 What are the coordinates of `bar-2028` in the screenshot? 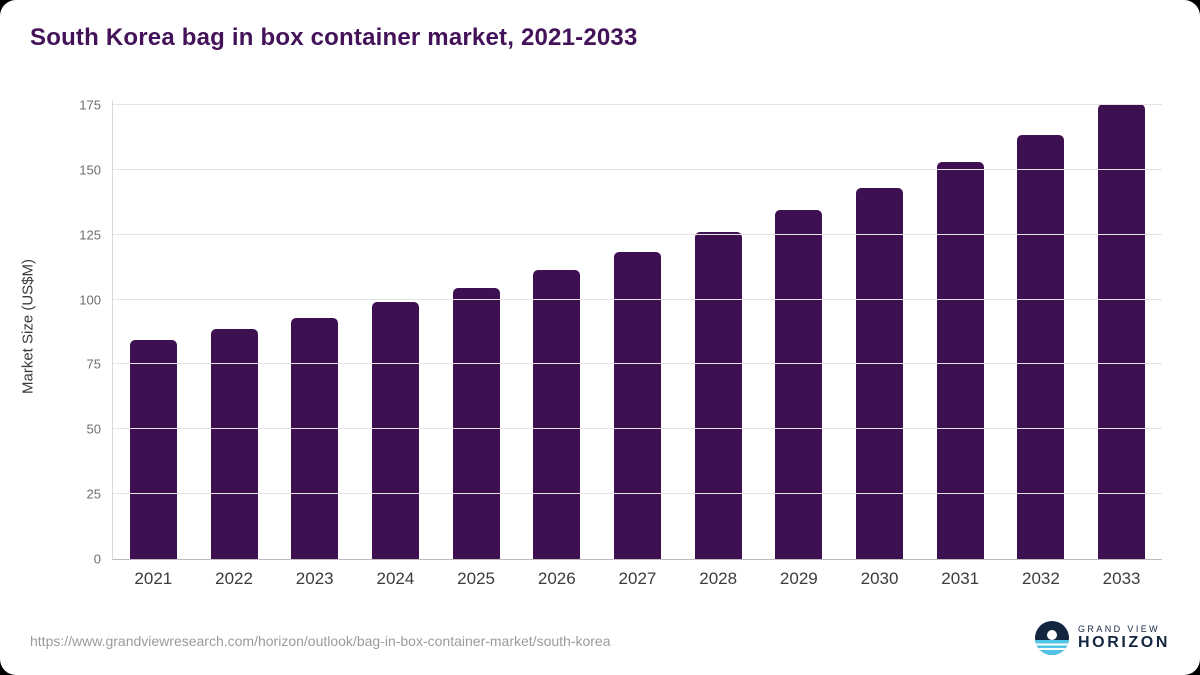 It's located at (718, 395).